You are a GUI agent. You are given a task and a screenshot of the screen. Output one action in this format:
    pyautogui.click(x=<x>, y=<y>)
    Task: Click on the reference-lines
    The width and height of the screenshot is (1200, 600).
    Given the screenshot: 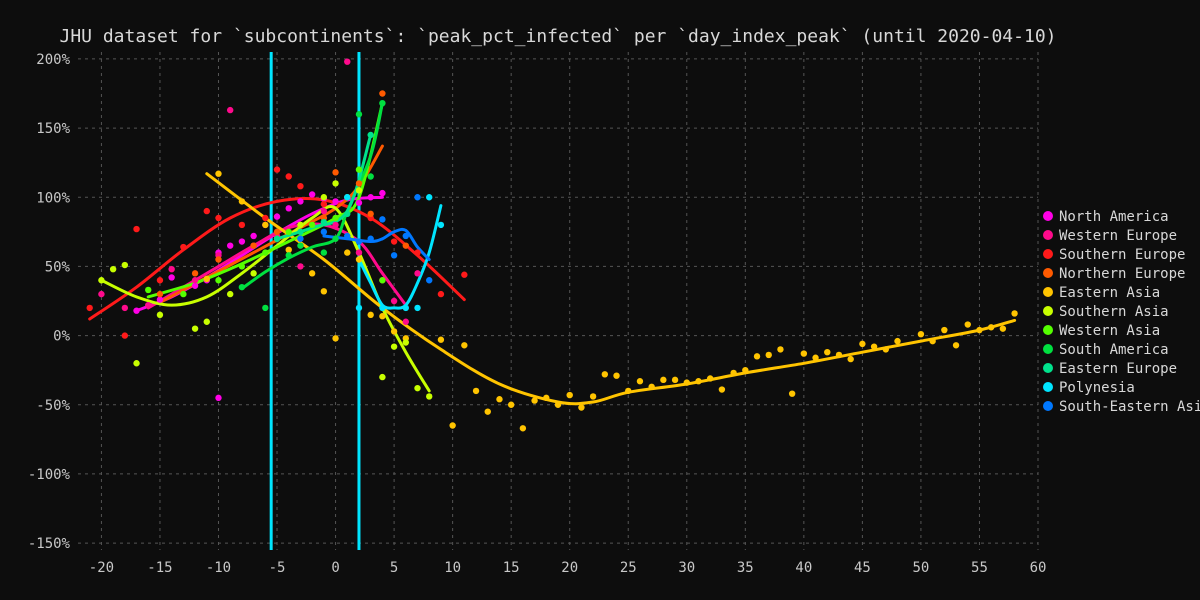 What is the action you would take?
    pyautogui.click(x=315, y=301)
    